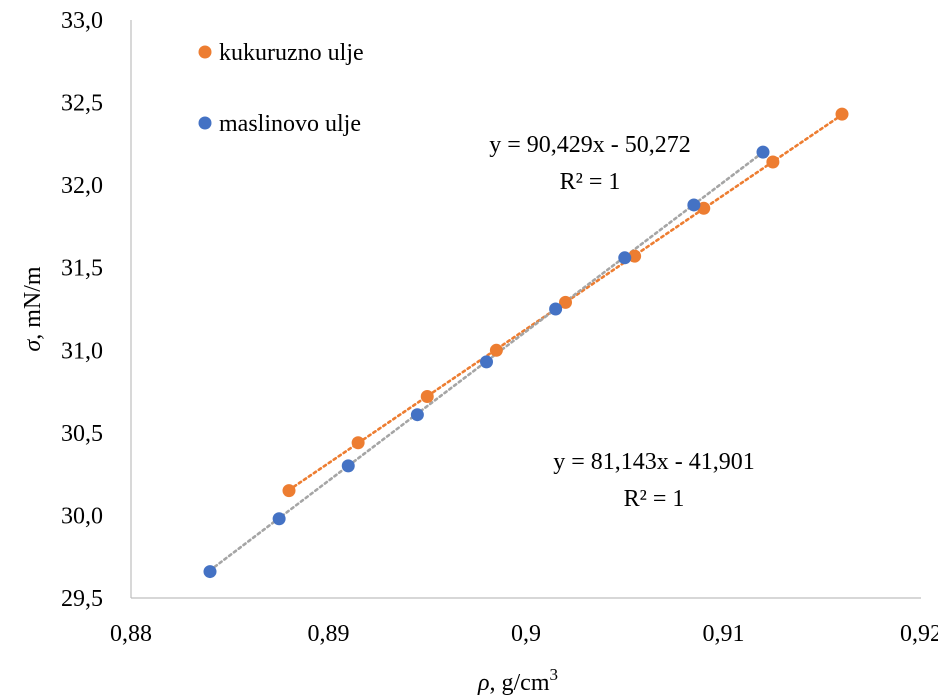 This screenshot has height=700, width=938. What do you see at coordinates (82, 434) in the screenshot?
I see `y-tick-label: 30,5` at bounding box center [82, 434].